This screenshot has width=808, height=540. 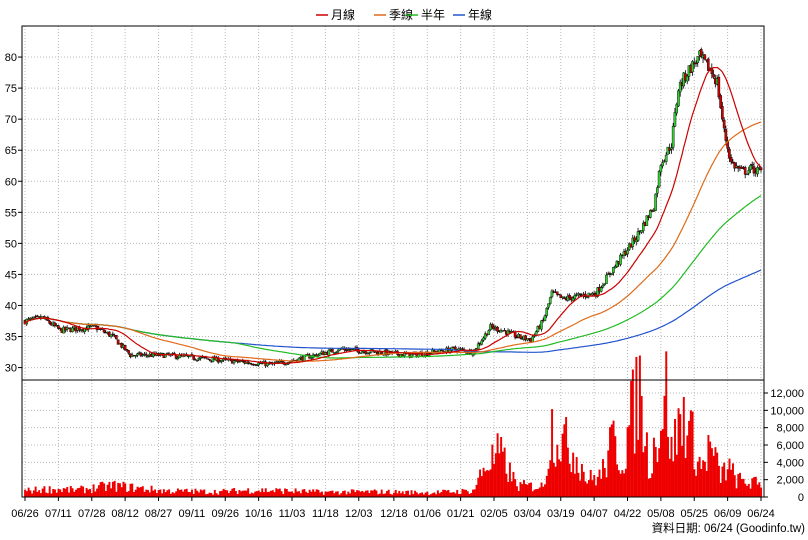 I want to click on data-date-footer: 資料日期: 06/24 (Goodinfo.tw), so click(x=729, y=528).